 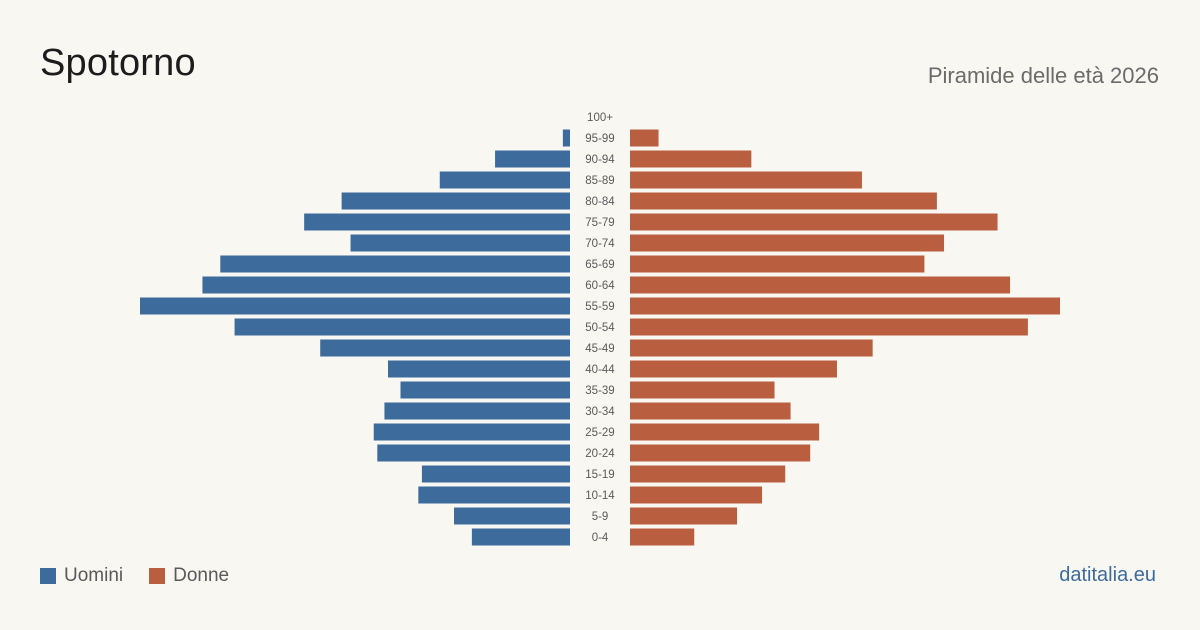 I want to click on age-label: 75-79, so click(x=599, y=223).